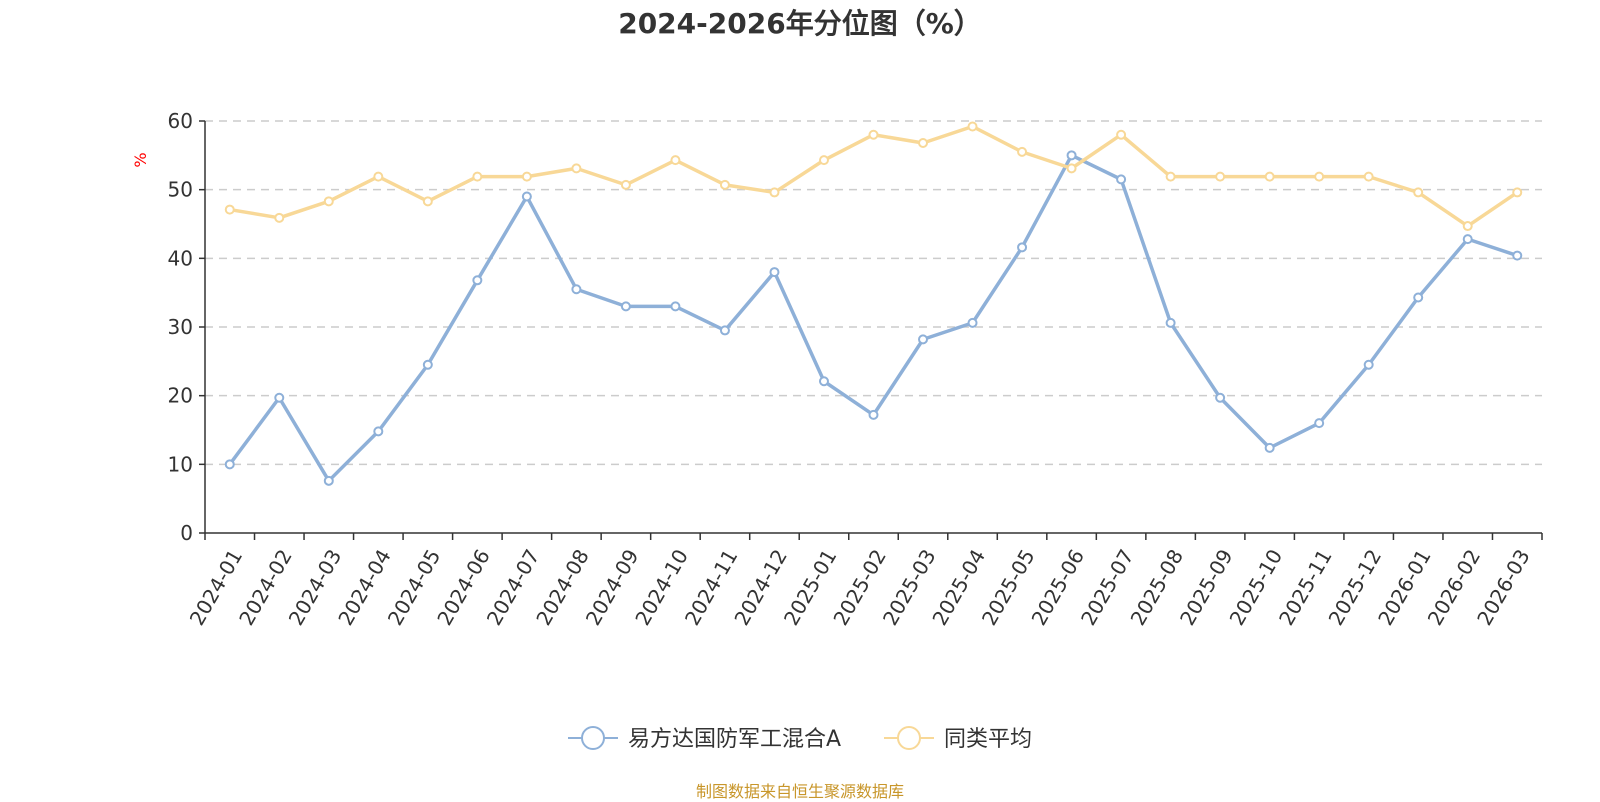 The image size is (1600, 802). I want to click on y-tick-label: 10, so click(180, 464).